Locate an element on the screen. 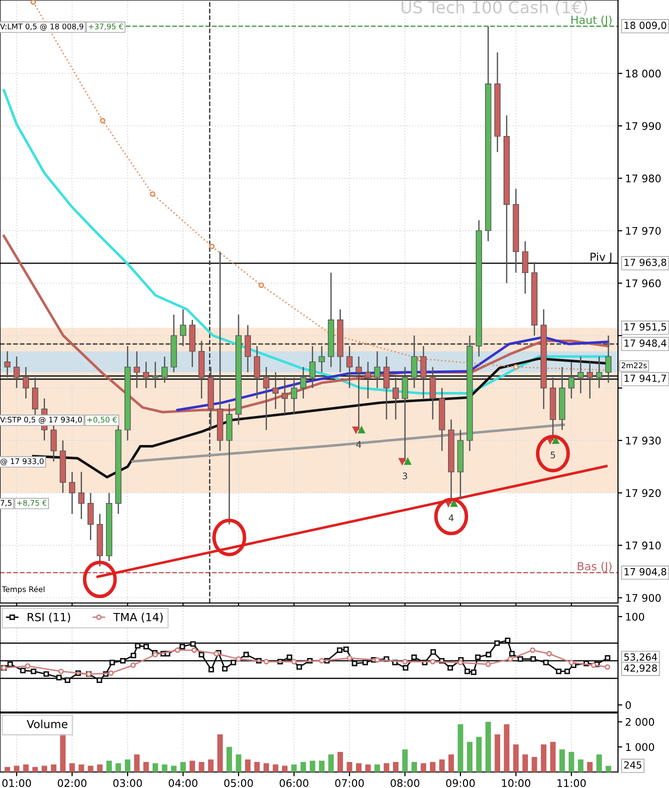 The image size is (669, 788). legend-label: TMA (14) is located at coordinates (138, 617).